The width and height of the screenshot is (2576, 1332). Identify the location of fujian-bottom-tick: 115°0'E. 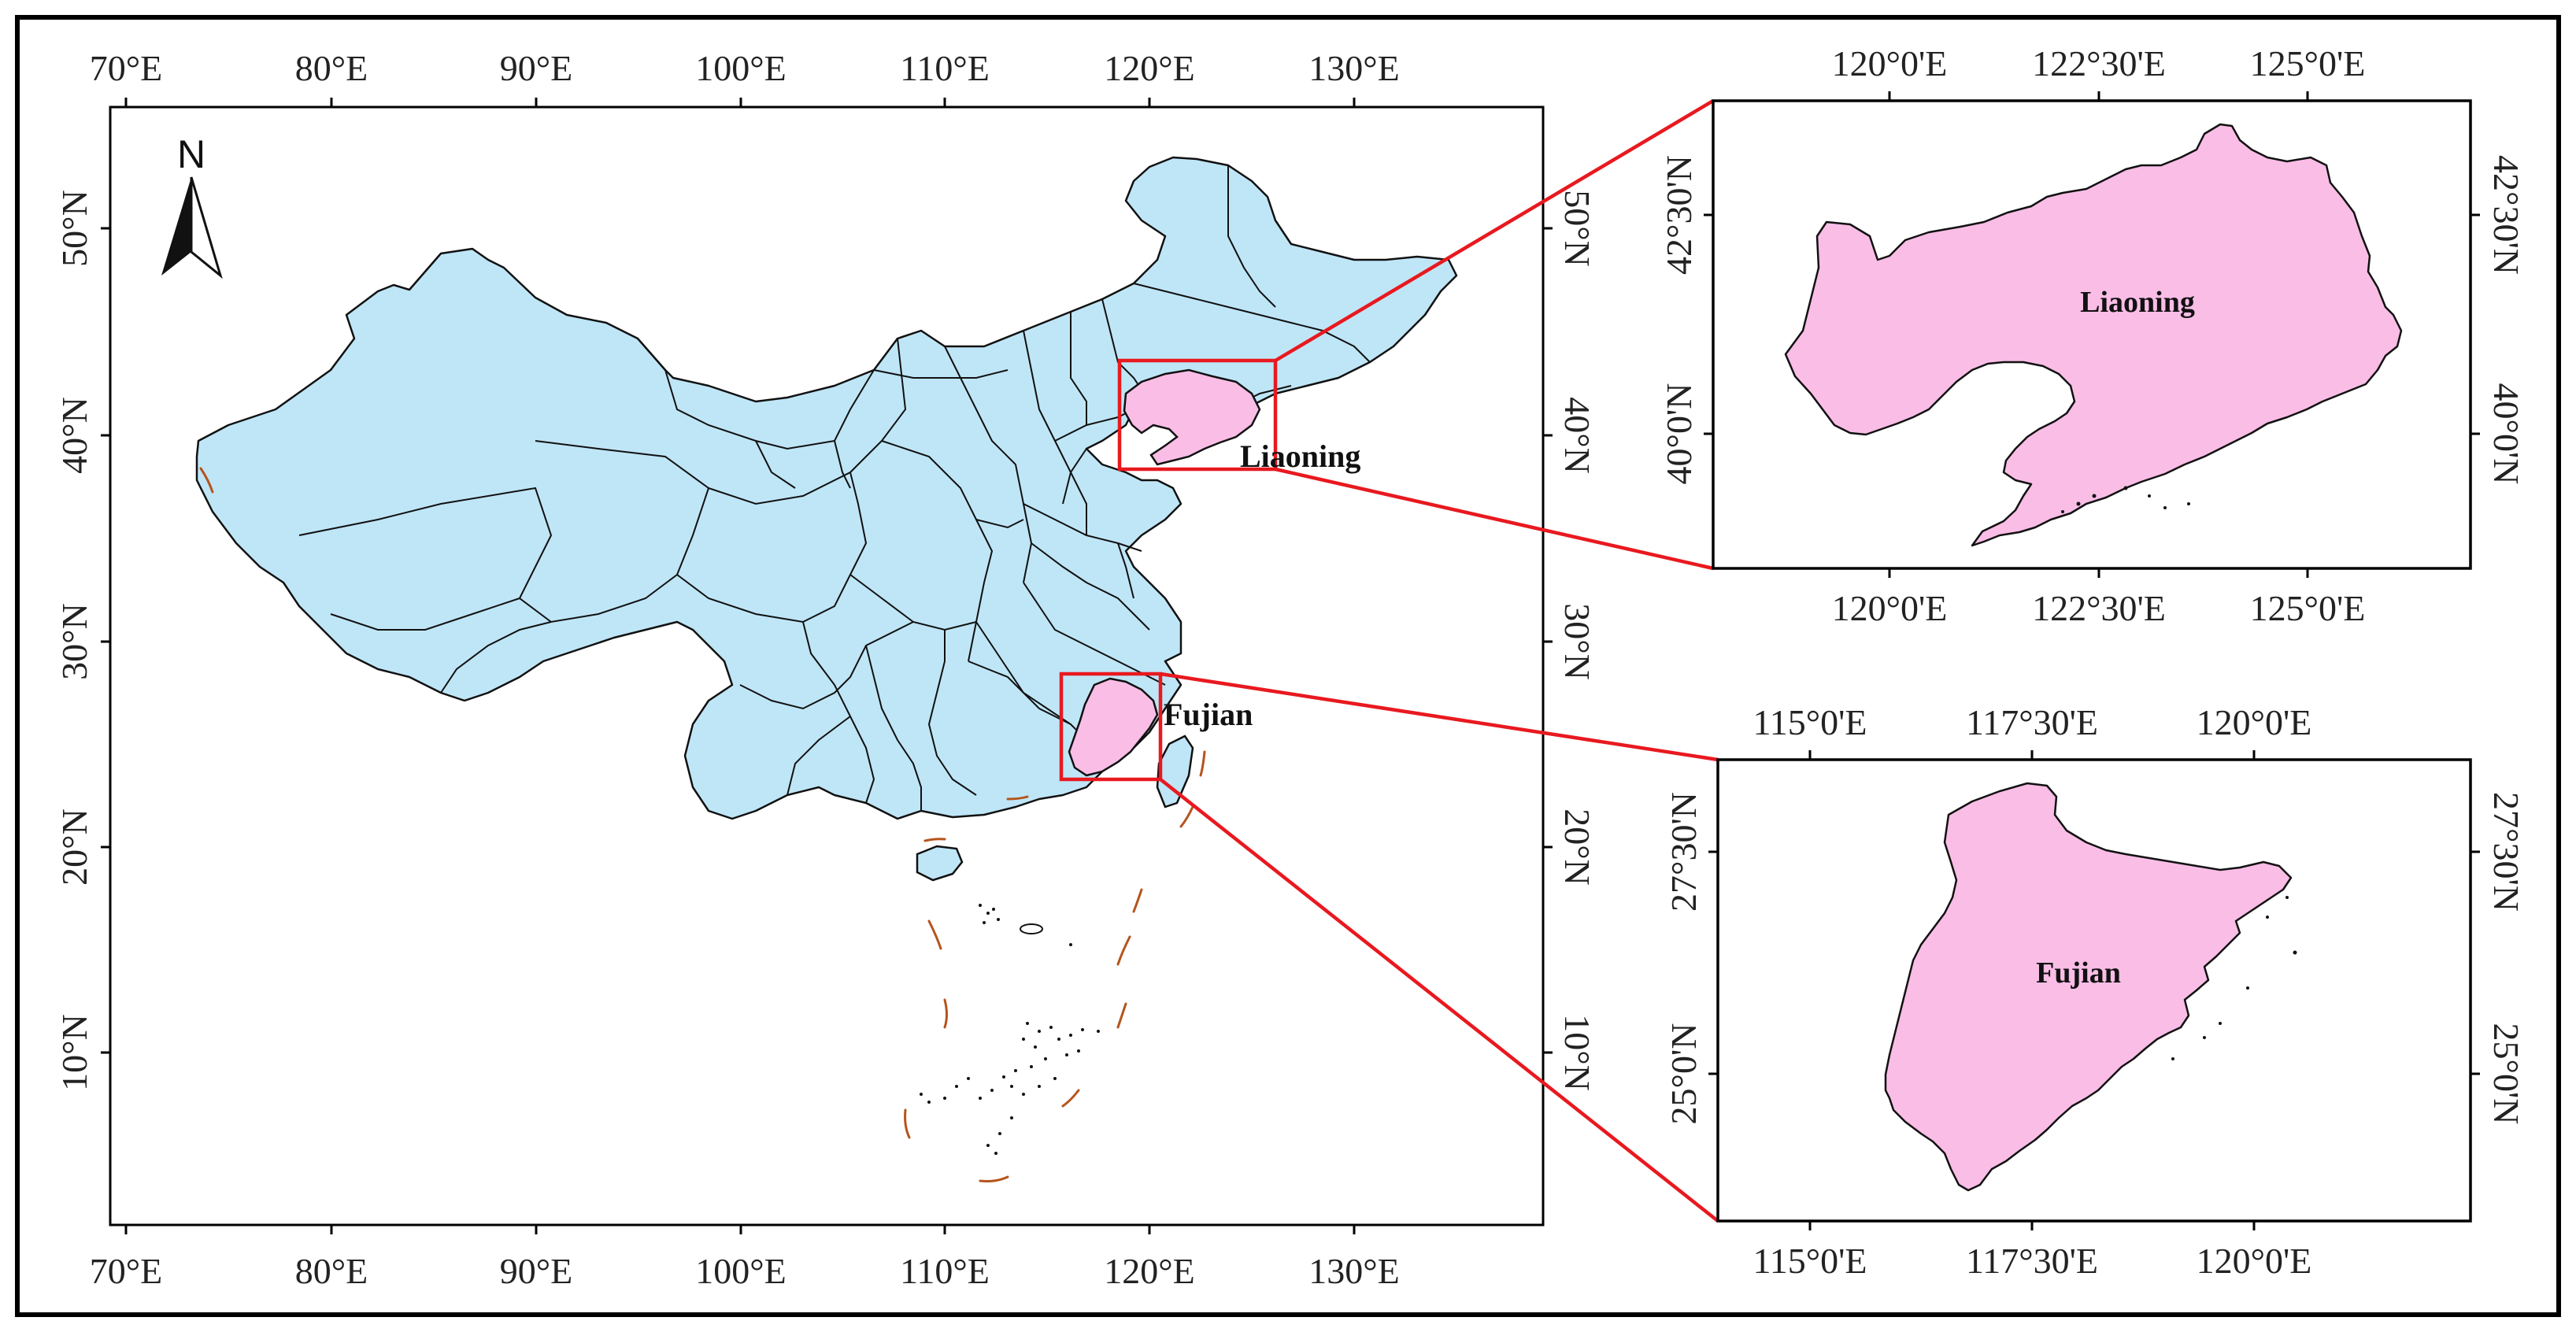
(1809, 1261).